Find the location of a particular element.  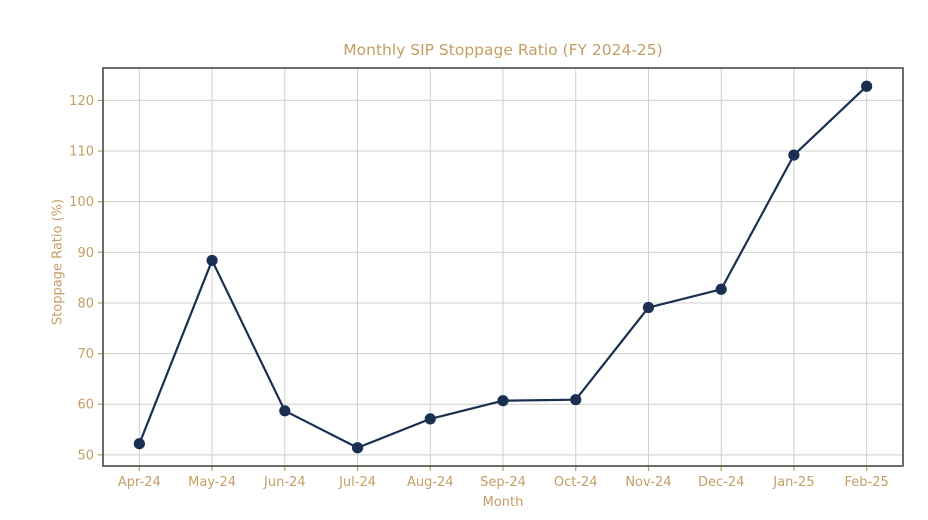

x-tick-label: Jul-24 is located at coordinates (357, 482).